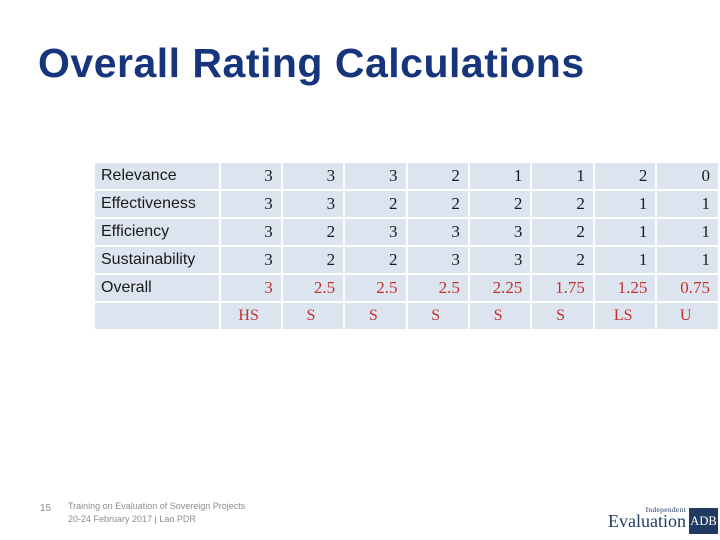  Describe the element at coordinates (665, 509) in the screenshot. I see `logo-independent-label: Independent` at that location.